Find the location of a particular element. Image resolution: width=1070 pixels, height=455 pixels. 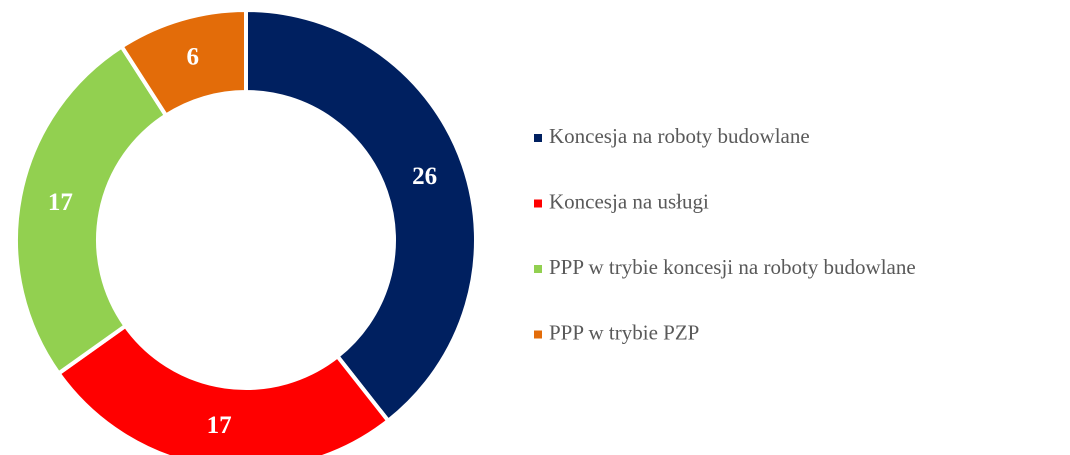

legend-label: PPP w trybie PZP is located at coordinates (624, 332).